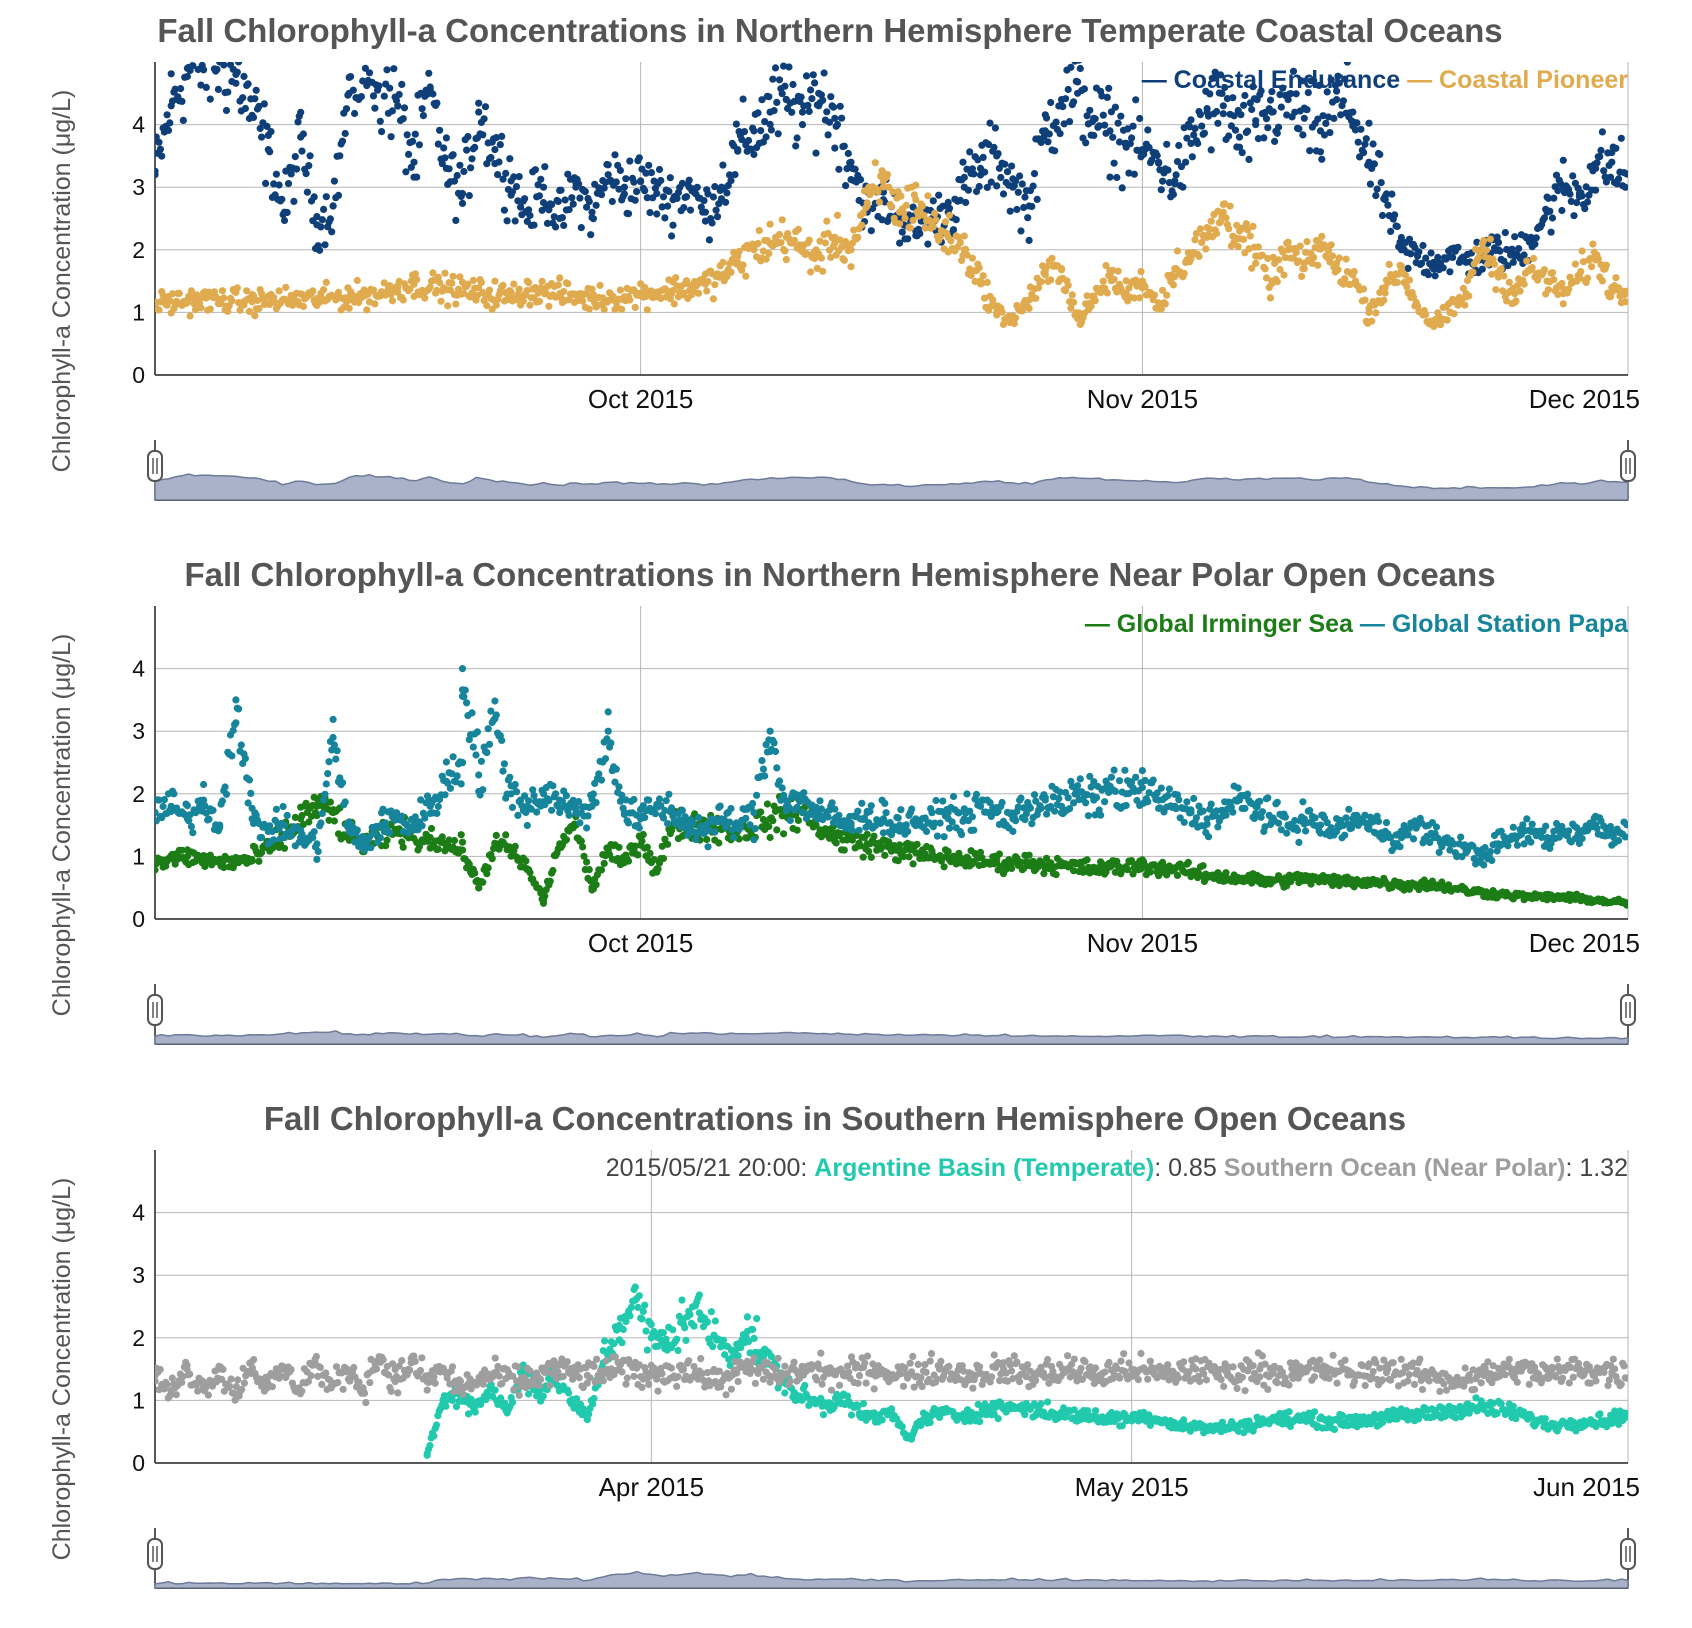  What do you see at coordinates (138, 1213) in the screenshot?
I see `y-tick-label: 4` at bounding box center [138, 1213].